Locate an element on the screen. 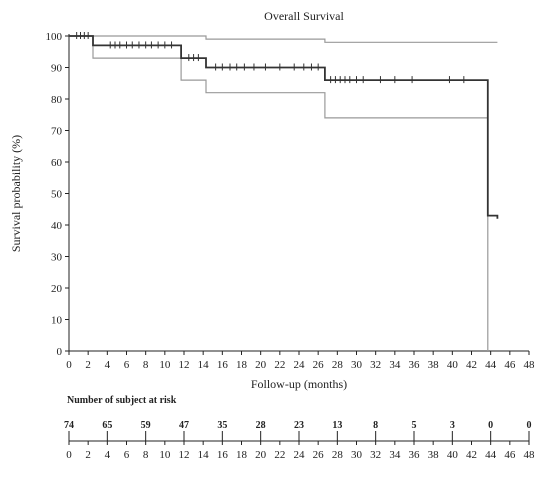  x-tick-label: 34 is located at coordinates (395, 365).